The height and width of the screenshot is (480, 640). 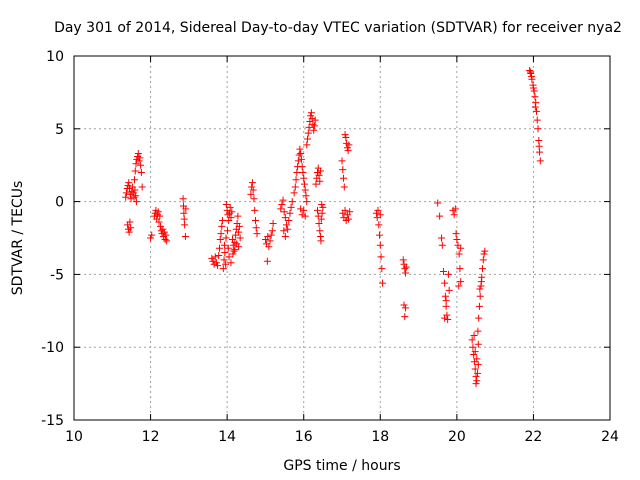 What do you see at coordinates (610, 437) in the screenshot?
I see `x-tick-label: 24` at bounding box center [610, 437].